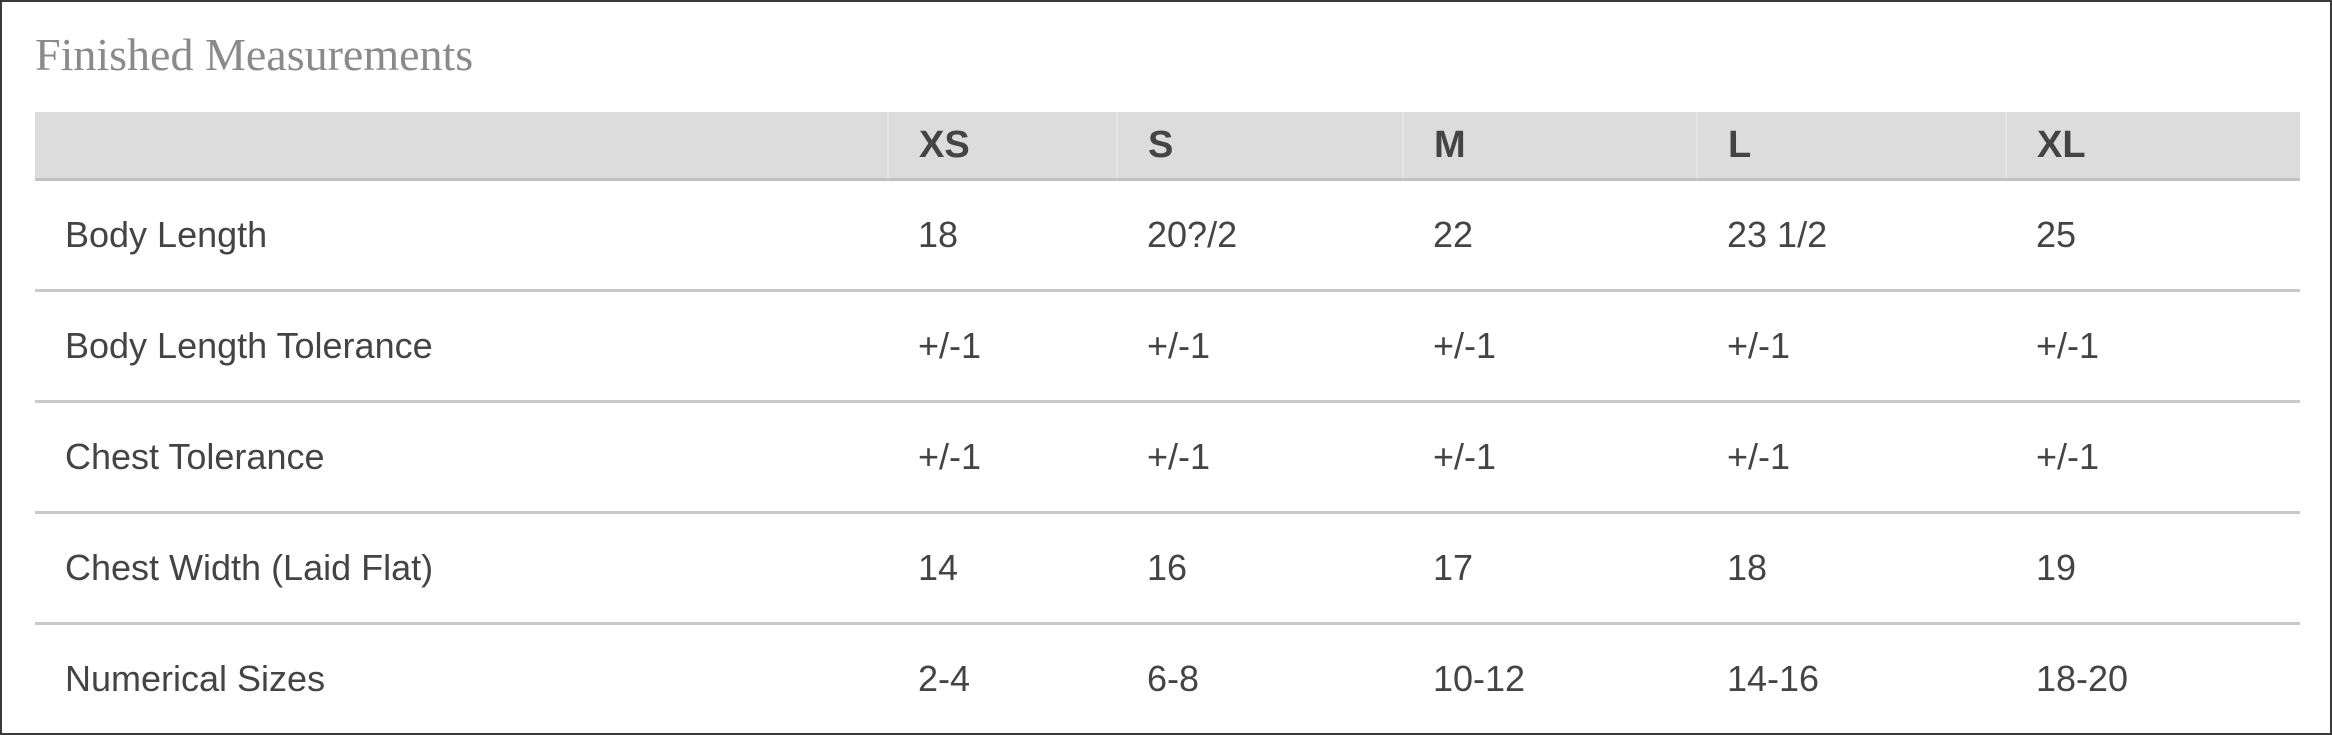 This screenshot has height=735, width=2332. I want to click on table-row: Chest Tolerance +/-1 +/-1 +/-1 +/-1 +/-1, so click(1167, 457).